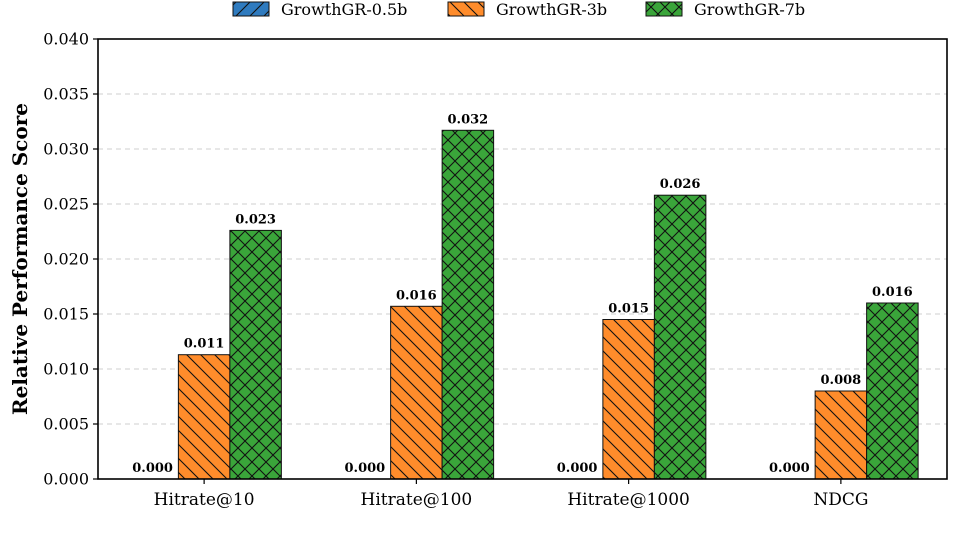 This screenshot has width=960, height=552. What do you see at coordinates (840, 500) in the screenshot?
I see `x-tick-label: NDCG` at bounding box center [840, 500].